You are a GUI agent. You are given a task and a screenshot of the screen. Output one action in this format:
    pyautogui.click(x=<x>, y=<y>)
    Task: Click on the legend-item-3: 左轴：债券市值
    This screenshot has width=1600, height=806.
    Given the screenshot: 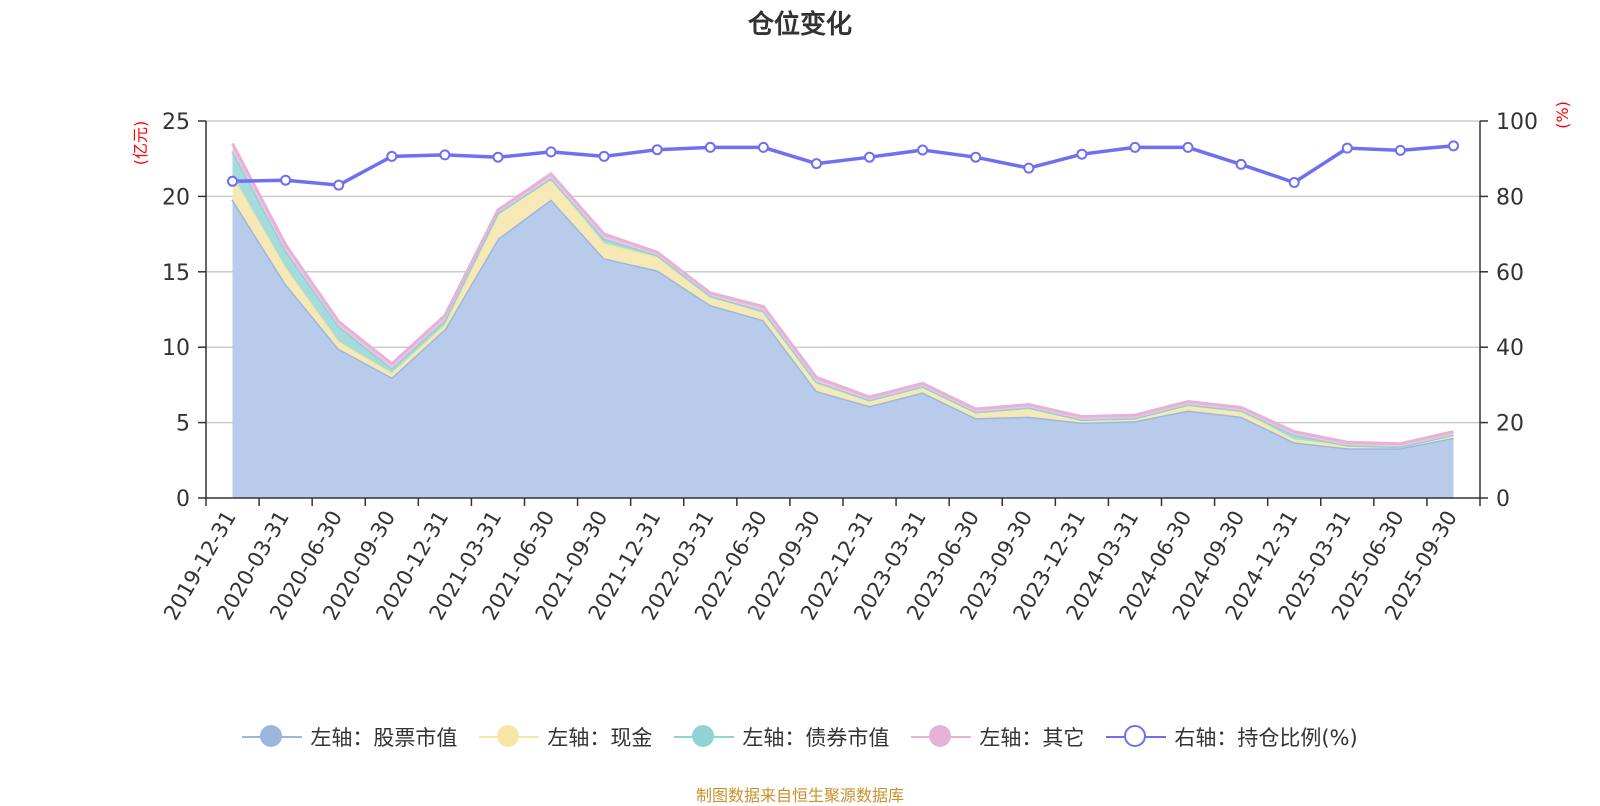 What is the action you would take?
    pyautogui.click(x=781, y=737)
    